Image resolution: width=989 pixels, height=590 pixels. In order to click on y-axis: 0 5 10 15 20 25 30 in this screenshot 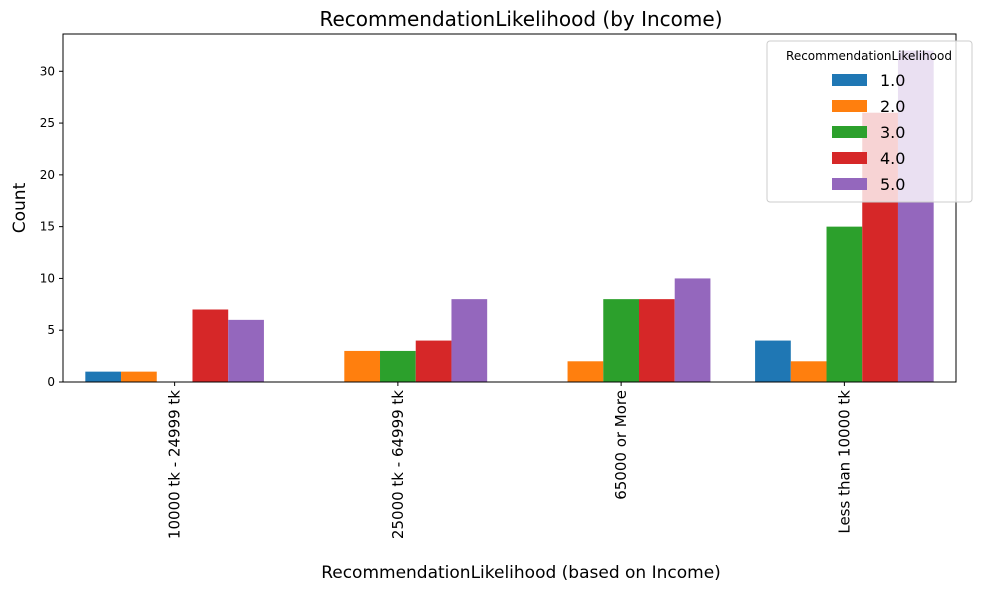, I will do `click(51, 226)`.